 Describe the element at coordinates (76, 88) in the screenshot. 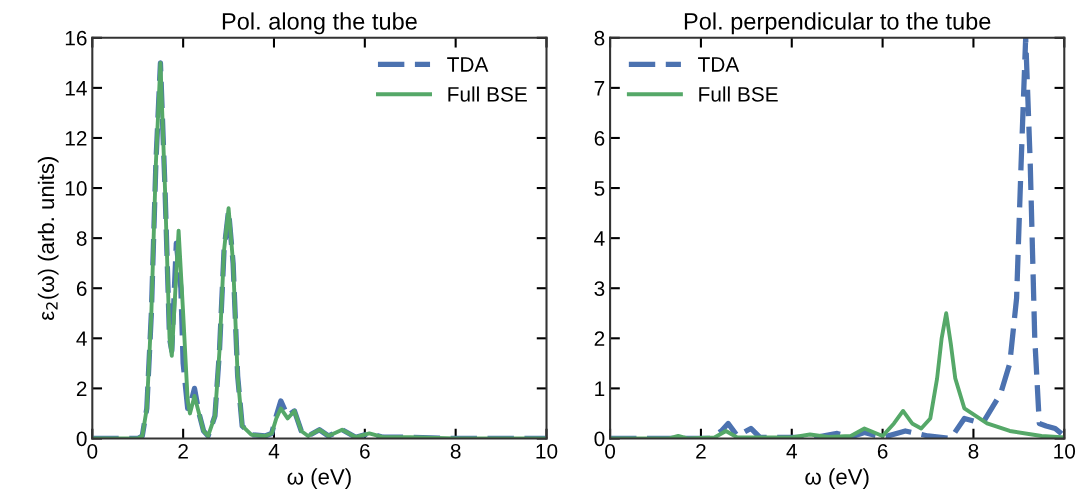

I see `y-tick-label: 14` at that location.